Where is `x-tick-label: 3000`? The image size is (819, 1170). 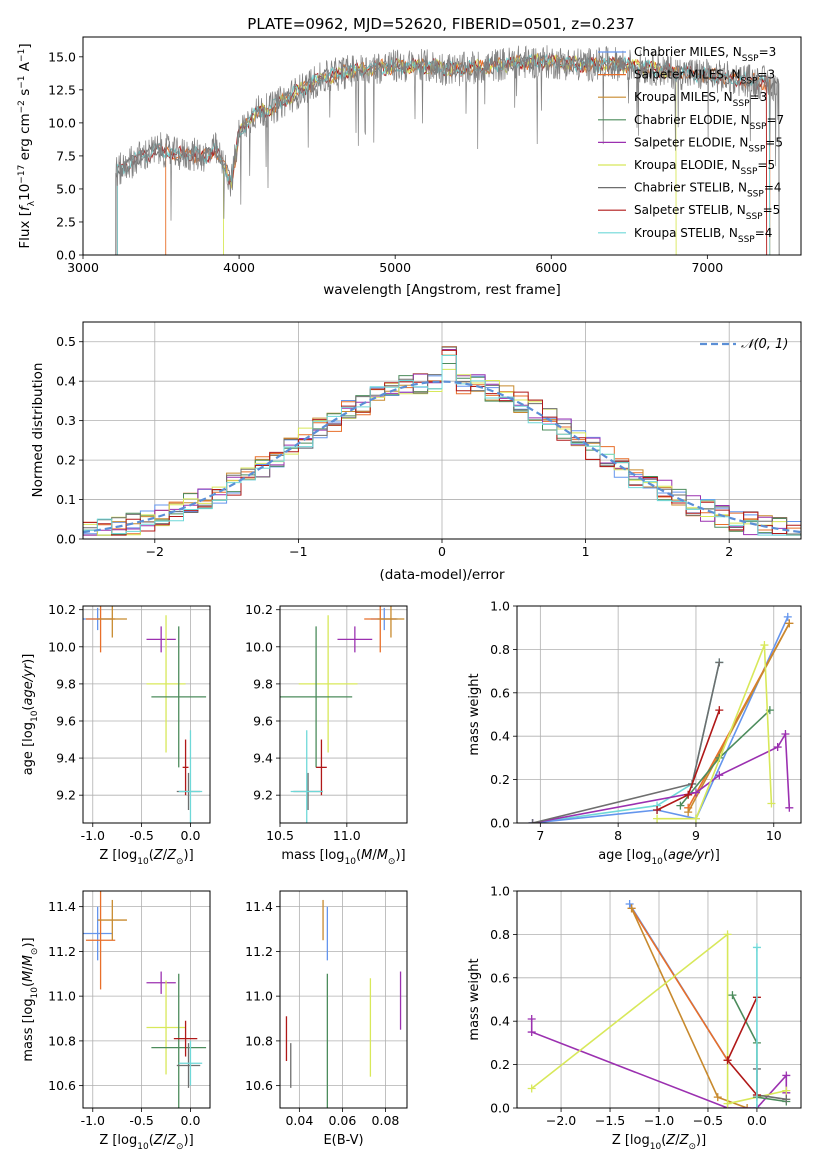
x-tick-label: 3000 is located at coordinates (83, 267).